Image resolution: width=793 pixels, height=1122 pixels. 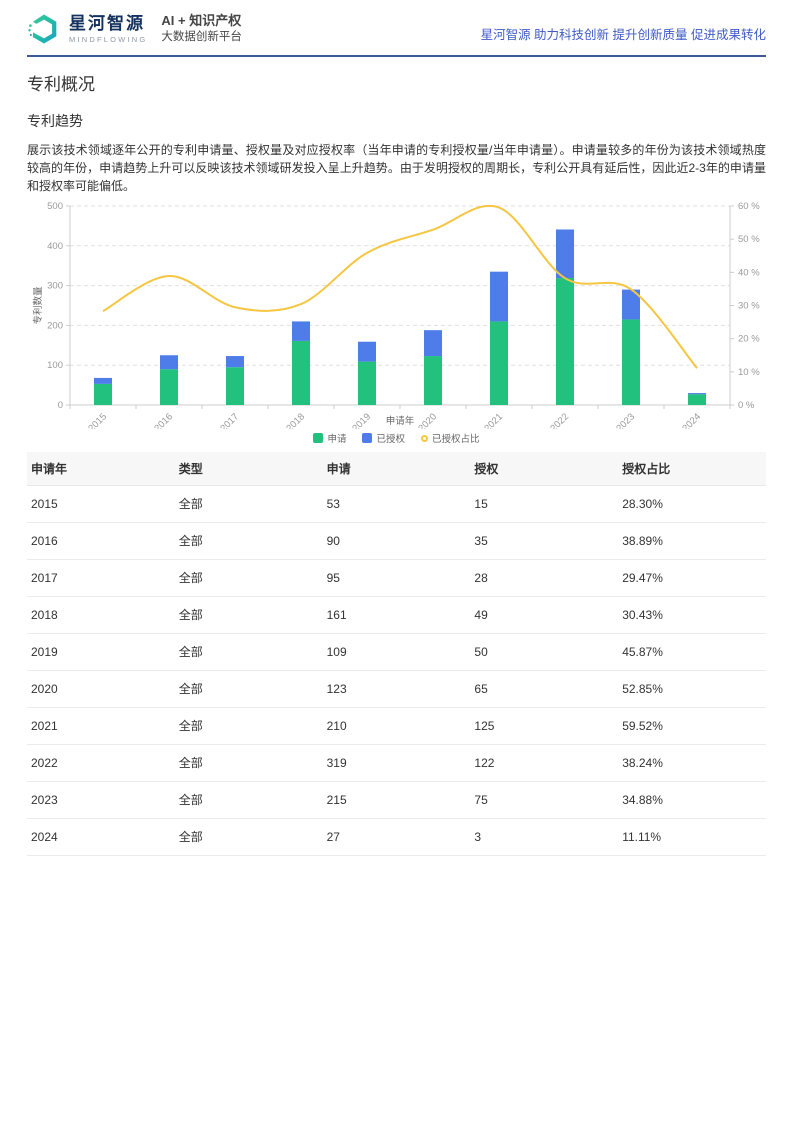 What do you see at coordinates (301, 372) in the screenshot?
I see `bar-applications-2018` at bounding box center [301, 372].